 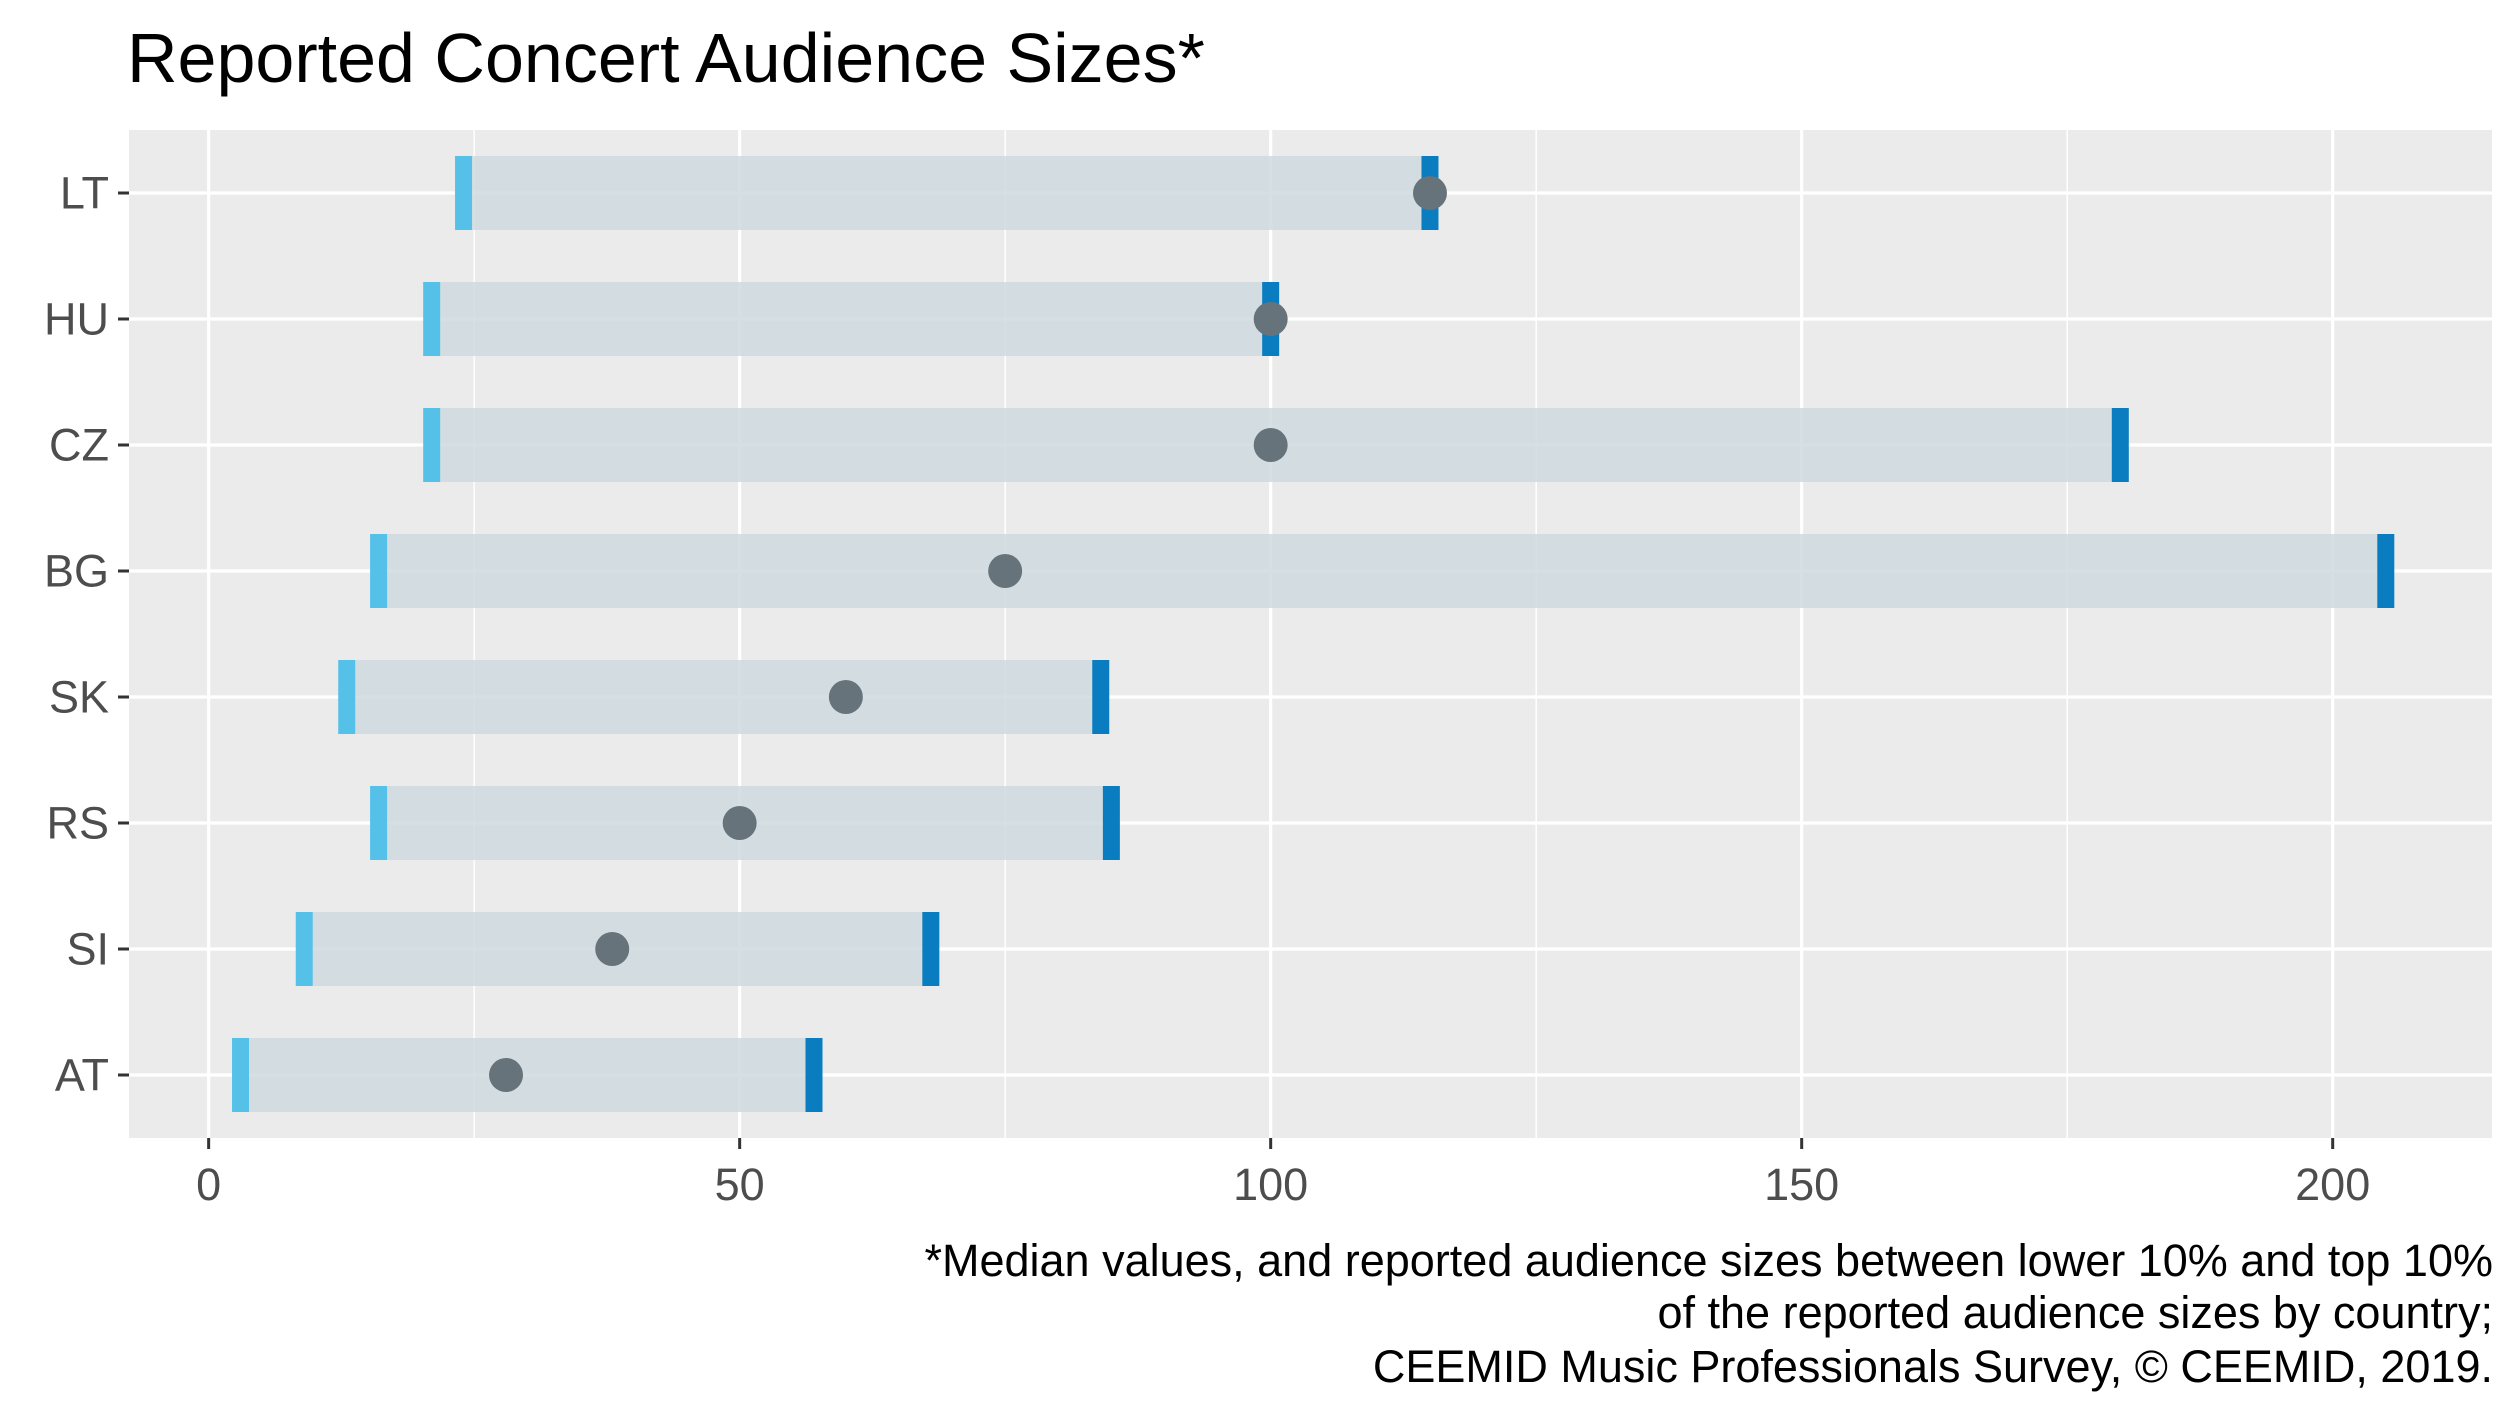 I want to click on chart-title: Reported Concert Audience Sizes*, so click(x=666, y=58).